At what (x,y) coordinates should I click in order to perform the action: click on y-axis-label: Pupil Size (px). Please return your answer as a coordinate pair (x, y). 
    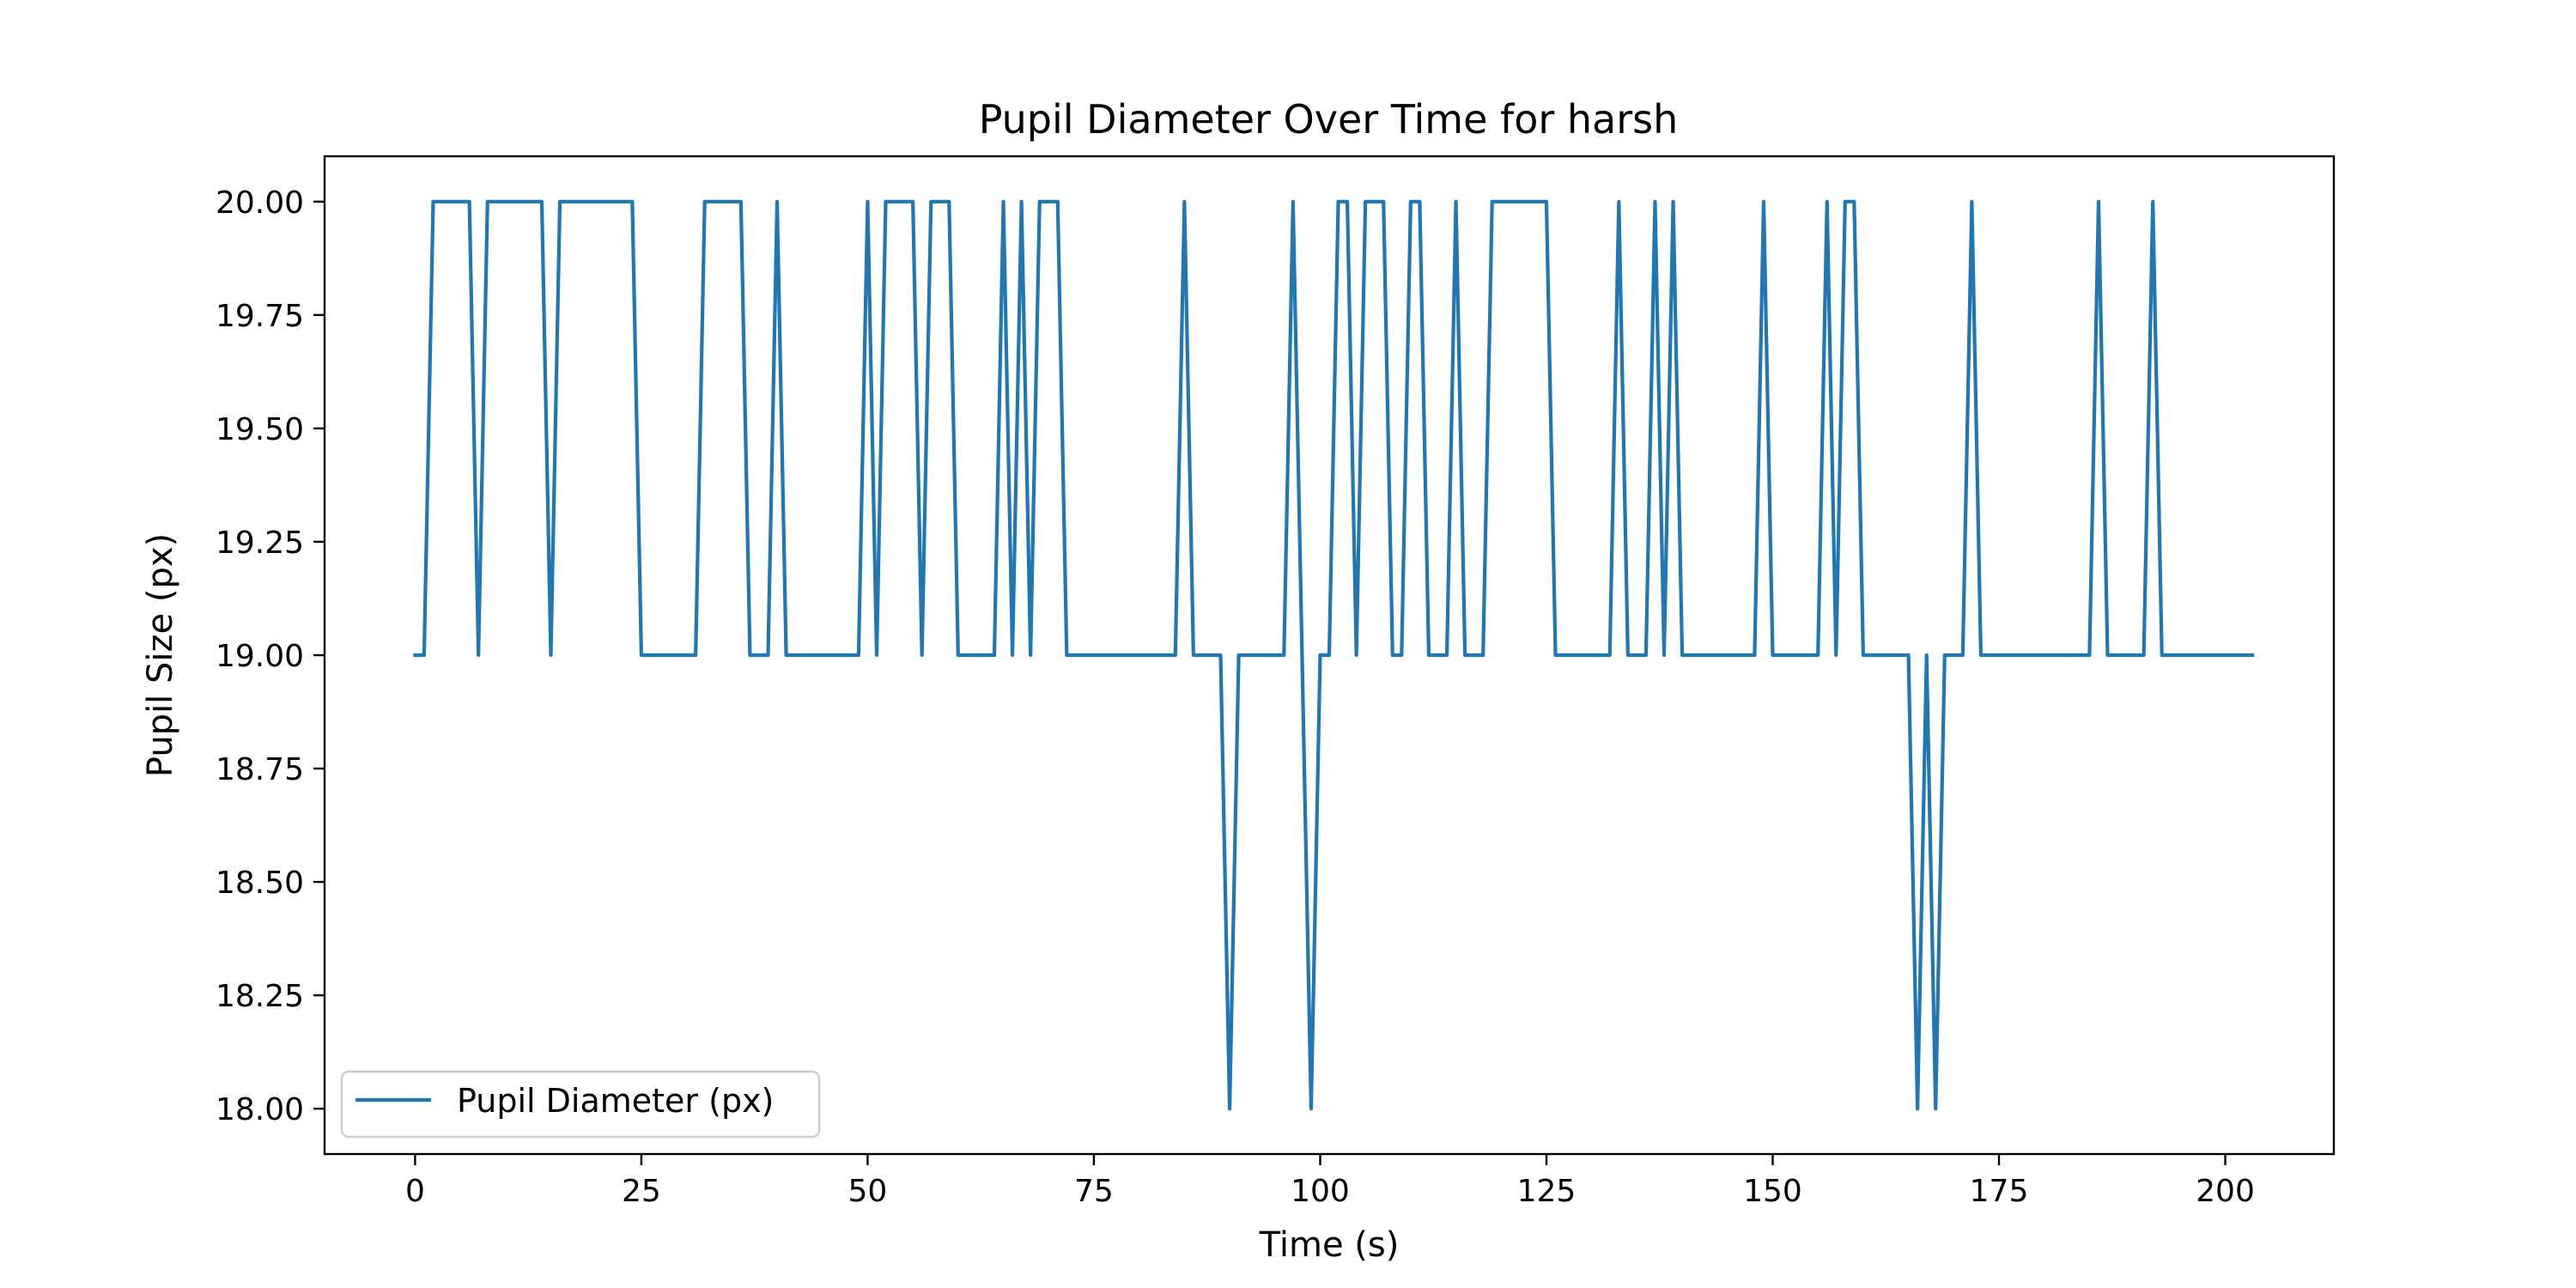
    Looking at the image, I should click on (160, 655).